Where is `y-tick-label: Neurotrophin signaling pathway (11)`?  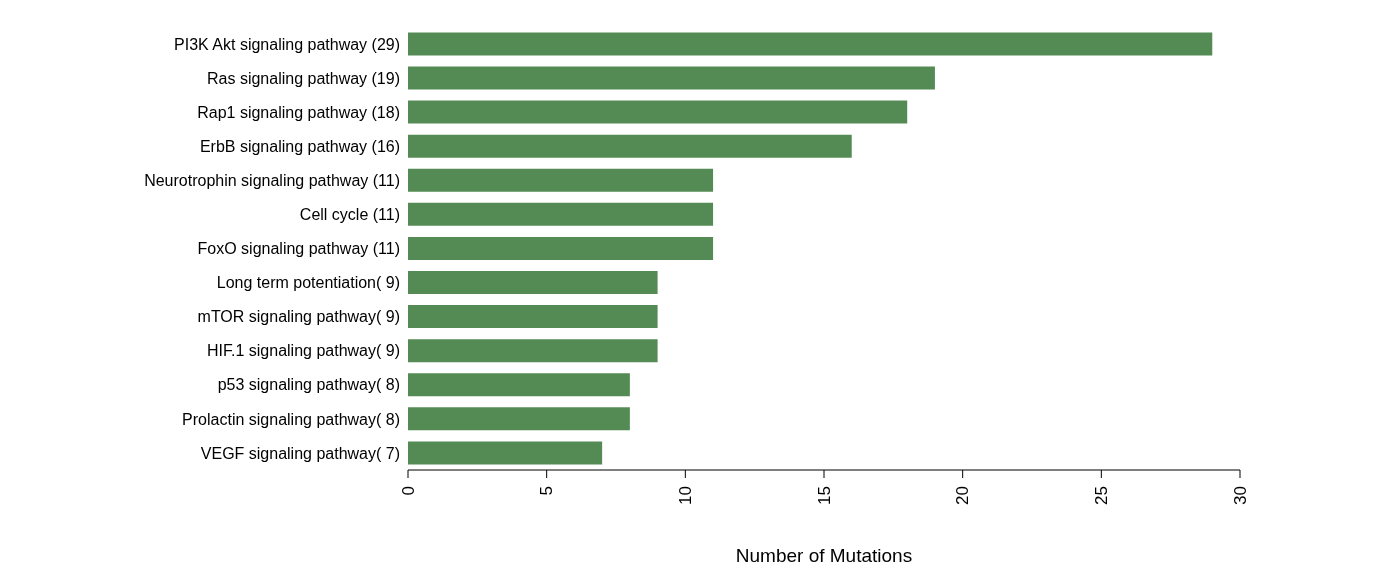 y-tick-label: Neurotrophin signaling pathway (11) is located at coordinates (272, 181).